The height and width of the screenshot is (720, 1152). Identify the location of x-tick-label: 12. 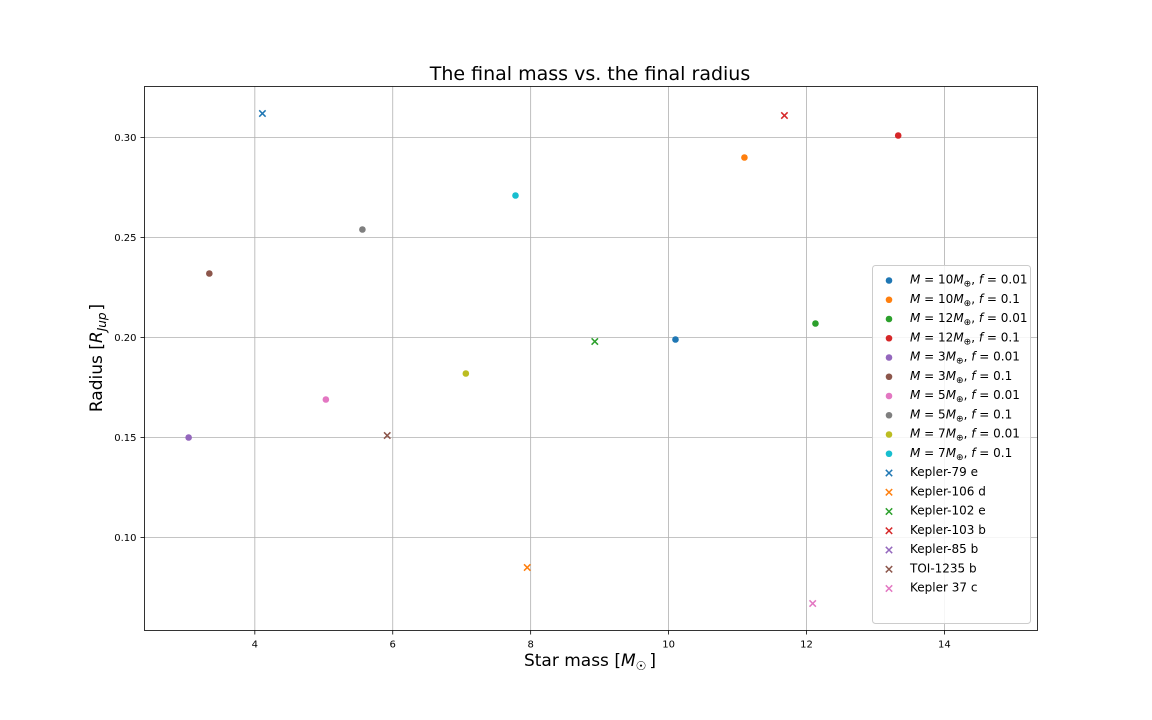
(806, 645).